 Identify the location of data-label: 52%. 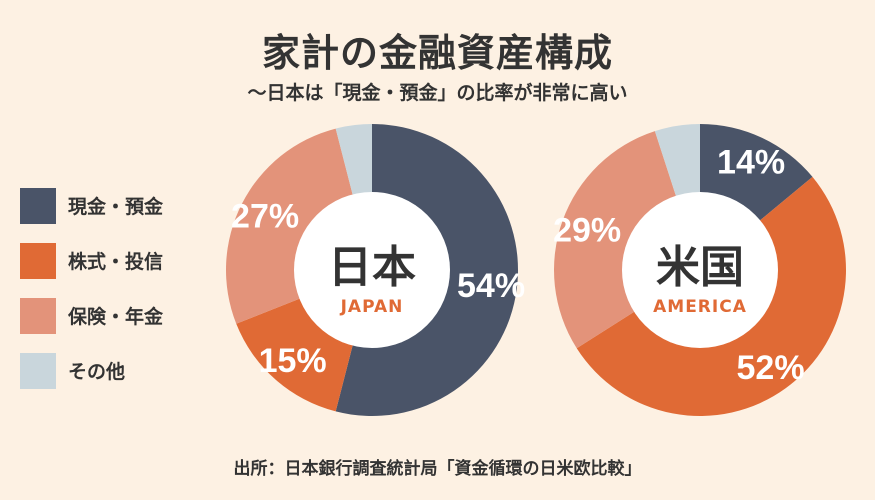
(771, 368).